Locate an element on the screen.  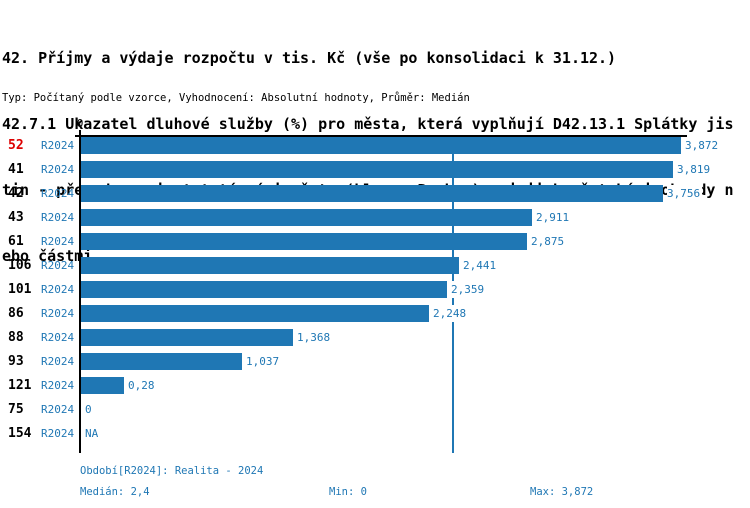
row-id-label: 52 is located at coordinates (16, 145).